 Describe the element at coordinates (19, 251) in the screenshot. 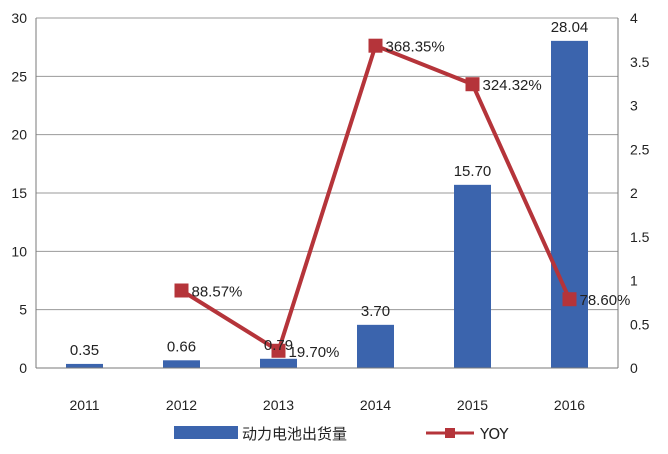

I see `y-left-tick-label: 10` at that location.